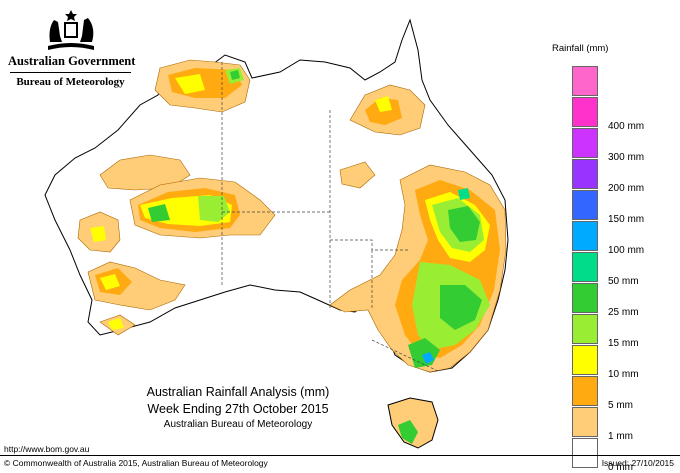  I want to click on rain-east-25mm-a, so click(464, 224).